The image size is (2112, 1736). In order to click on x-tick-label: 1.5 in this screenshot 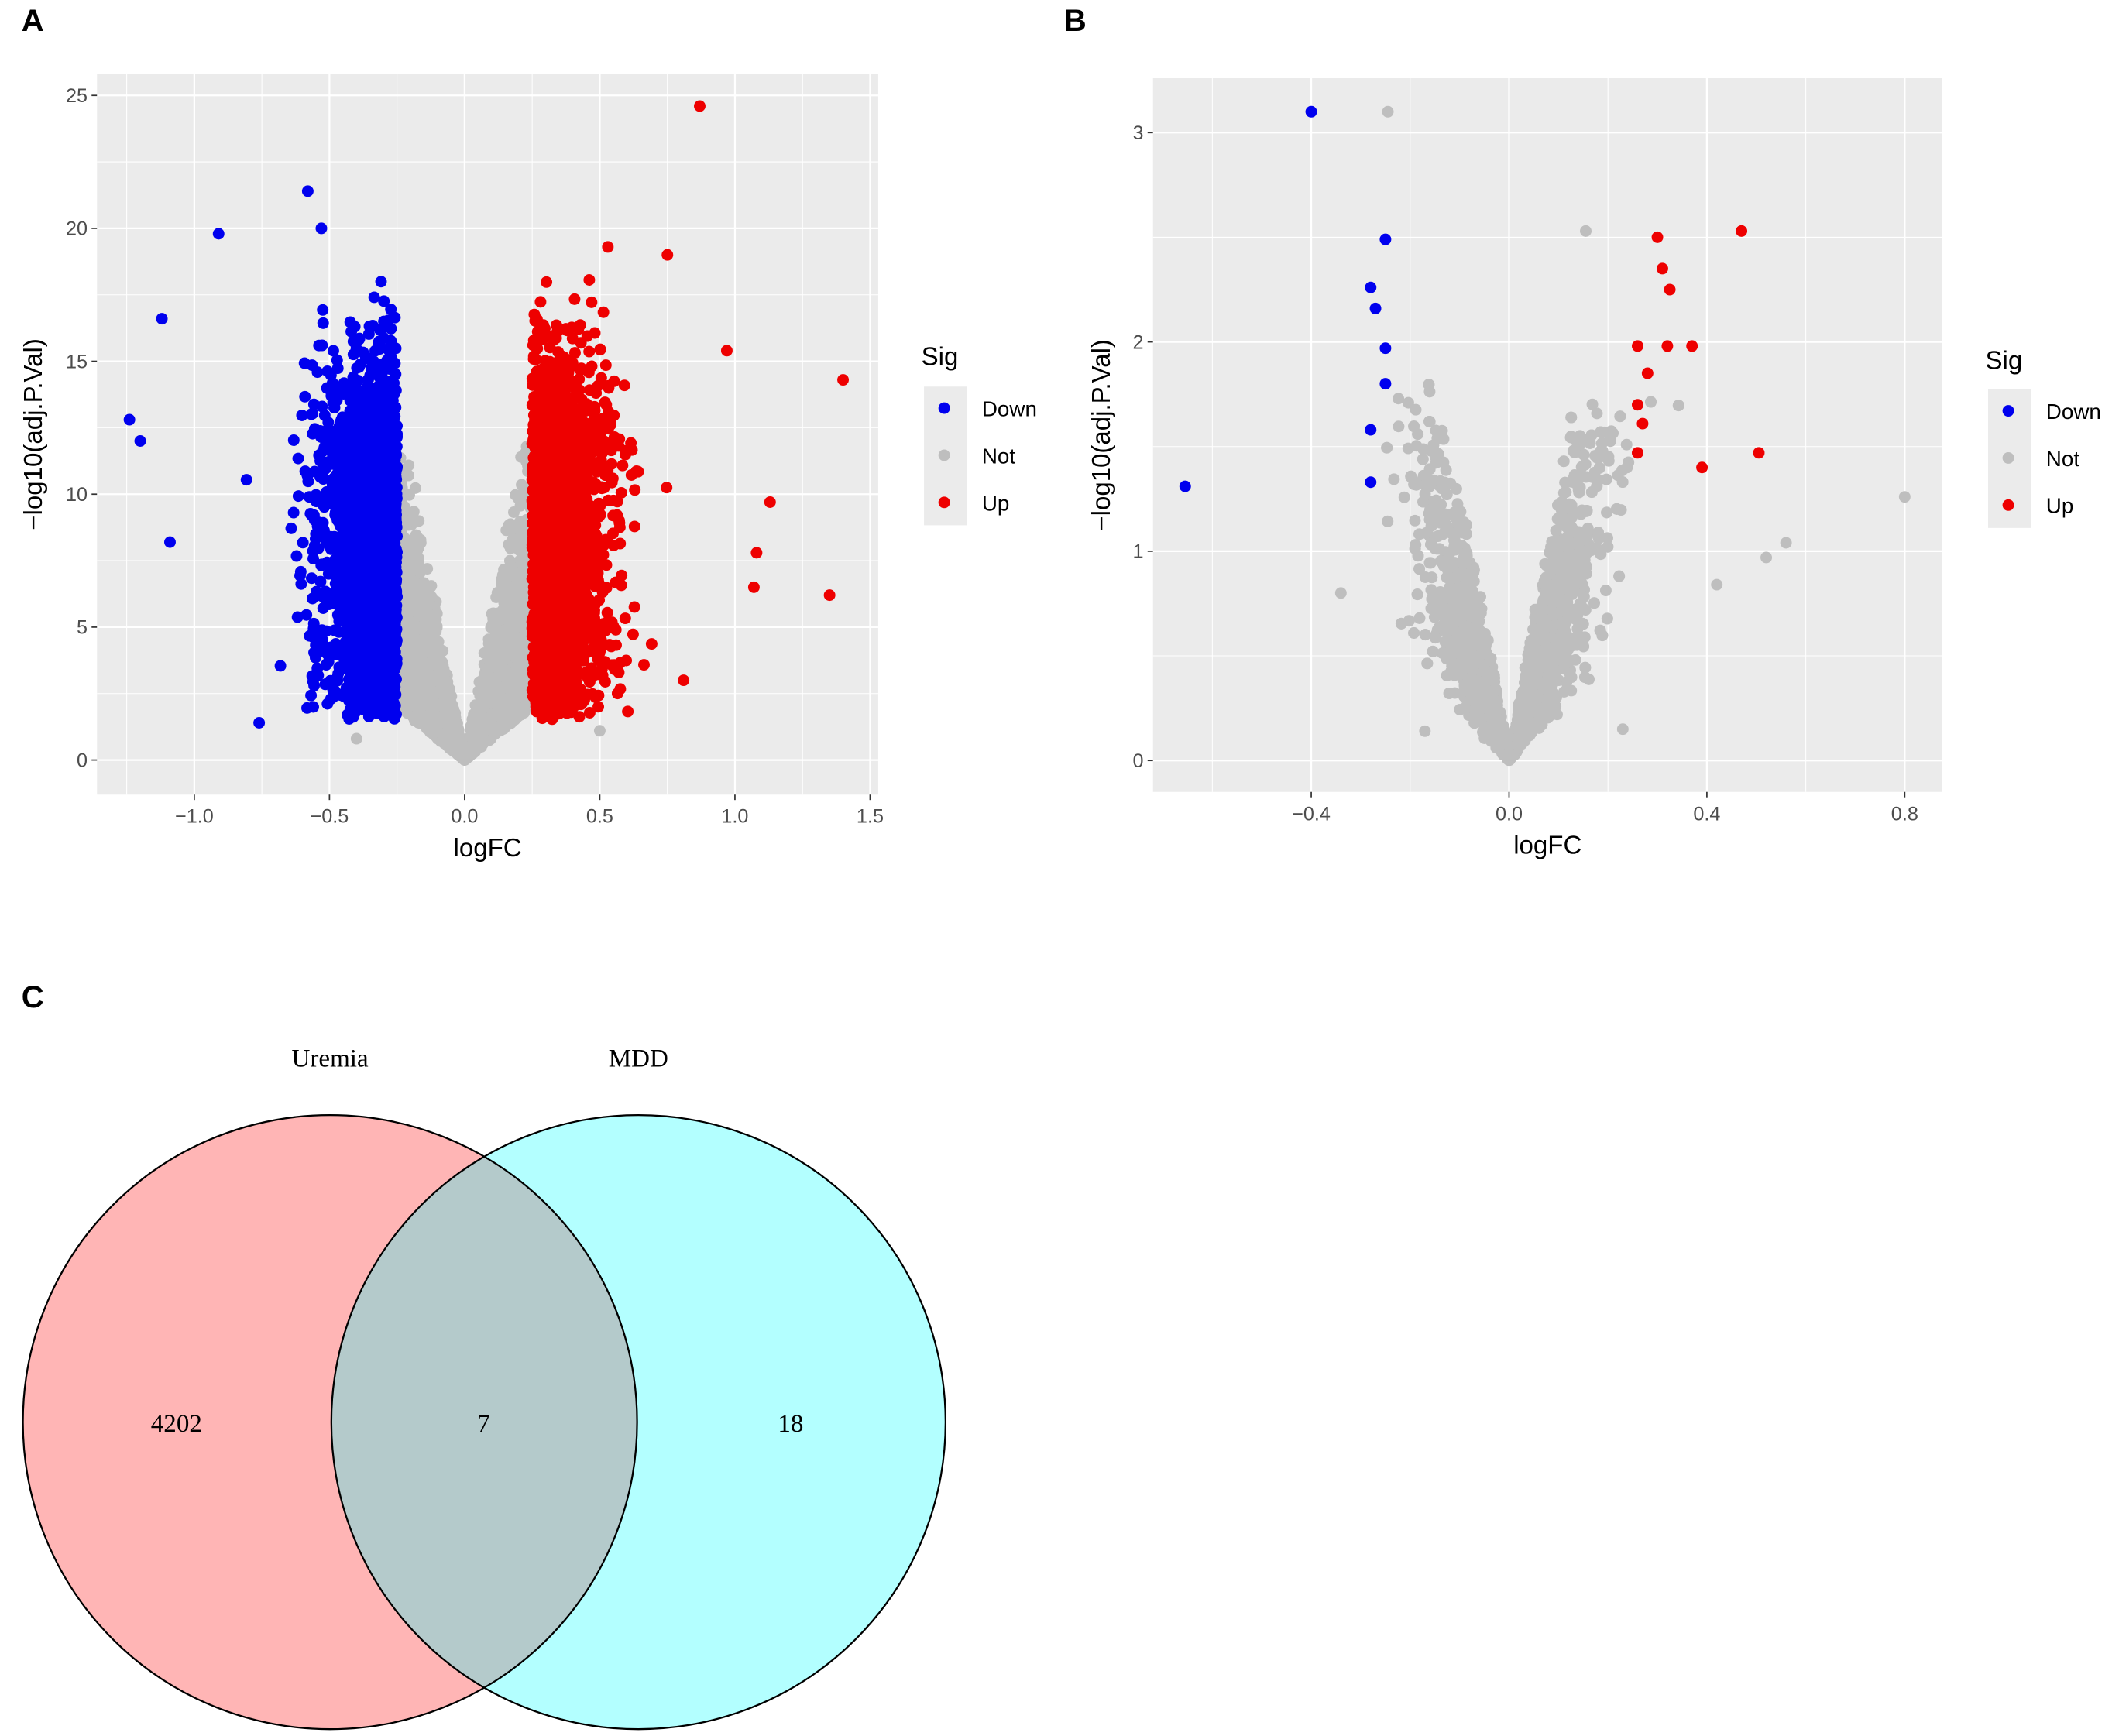, I will do `click(870, 817)`.